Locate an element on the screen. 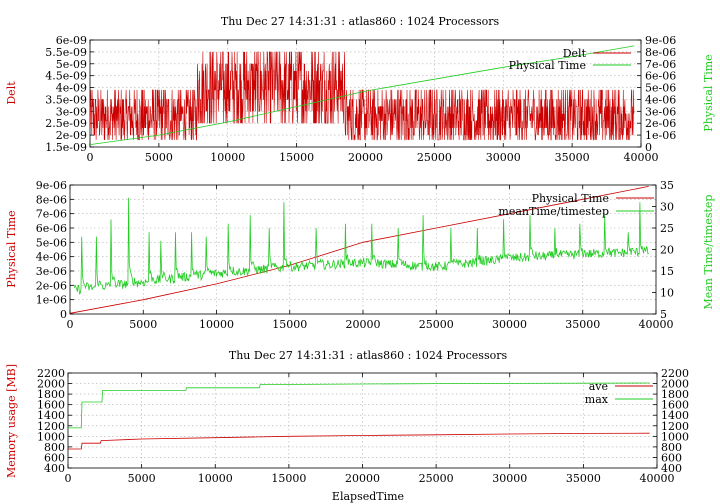 This screenshot has width=720, height=504. y-tick-label: 3.5e-09 is located at coordinates (66, 99).